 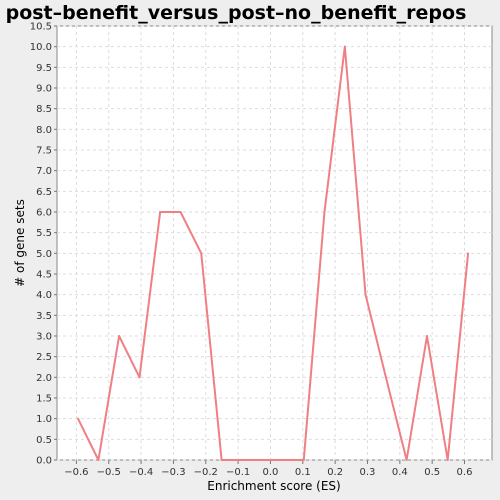 What do you see at coordinates (173, 472) in the screenshot?
I see `x-tick-label: −0.3` at bounding box center [173, 472].